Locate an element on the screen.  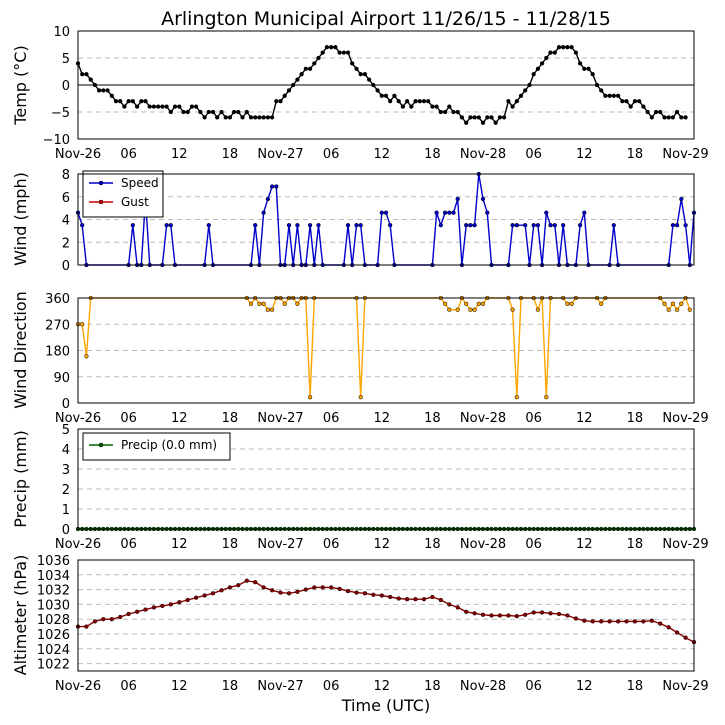
y-tick-label: 1034 is located at coordinates (53, 576).